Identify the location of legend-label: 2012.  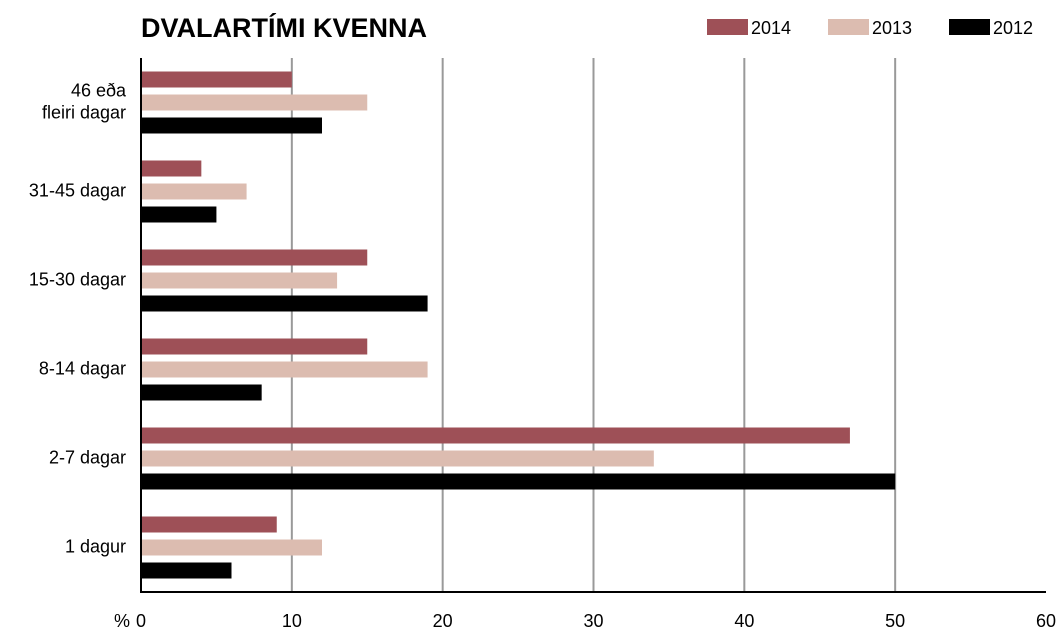
(1013, 28).